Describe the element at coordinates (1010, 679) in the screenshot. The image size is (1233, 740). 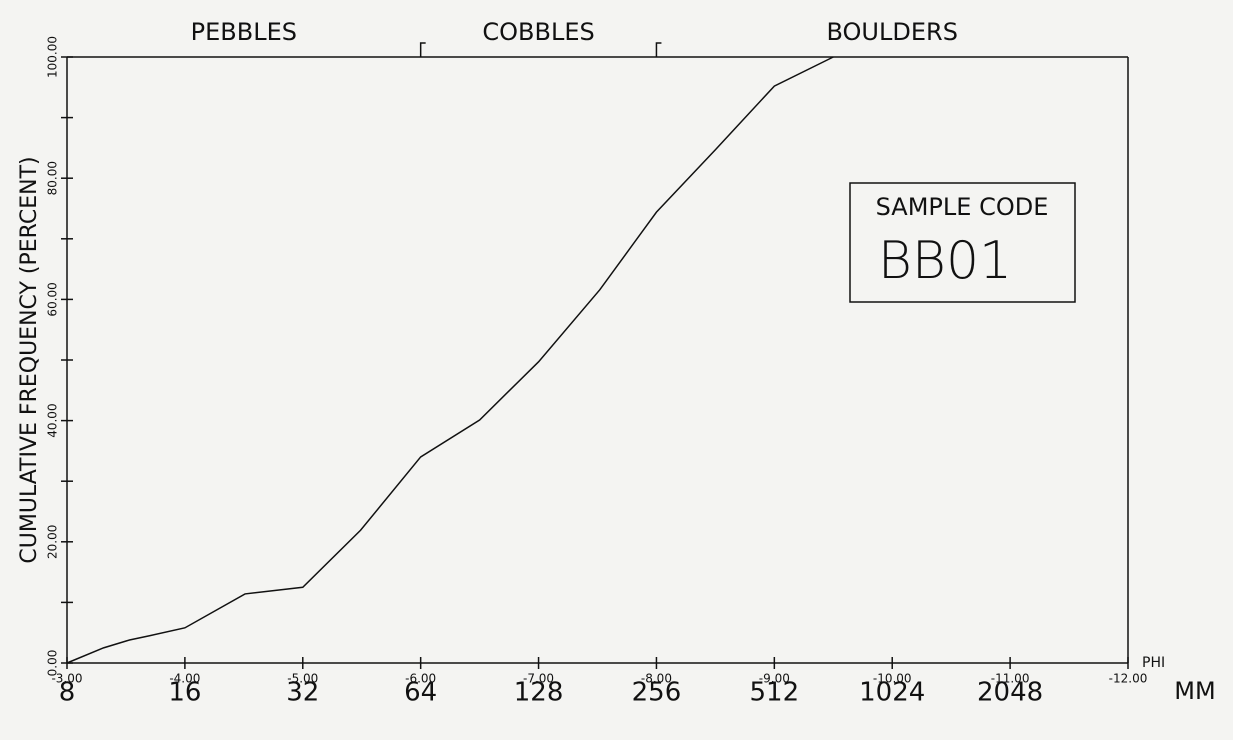
I see `x-tick-label: -11.00` at that location.